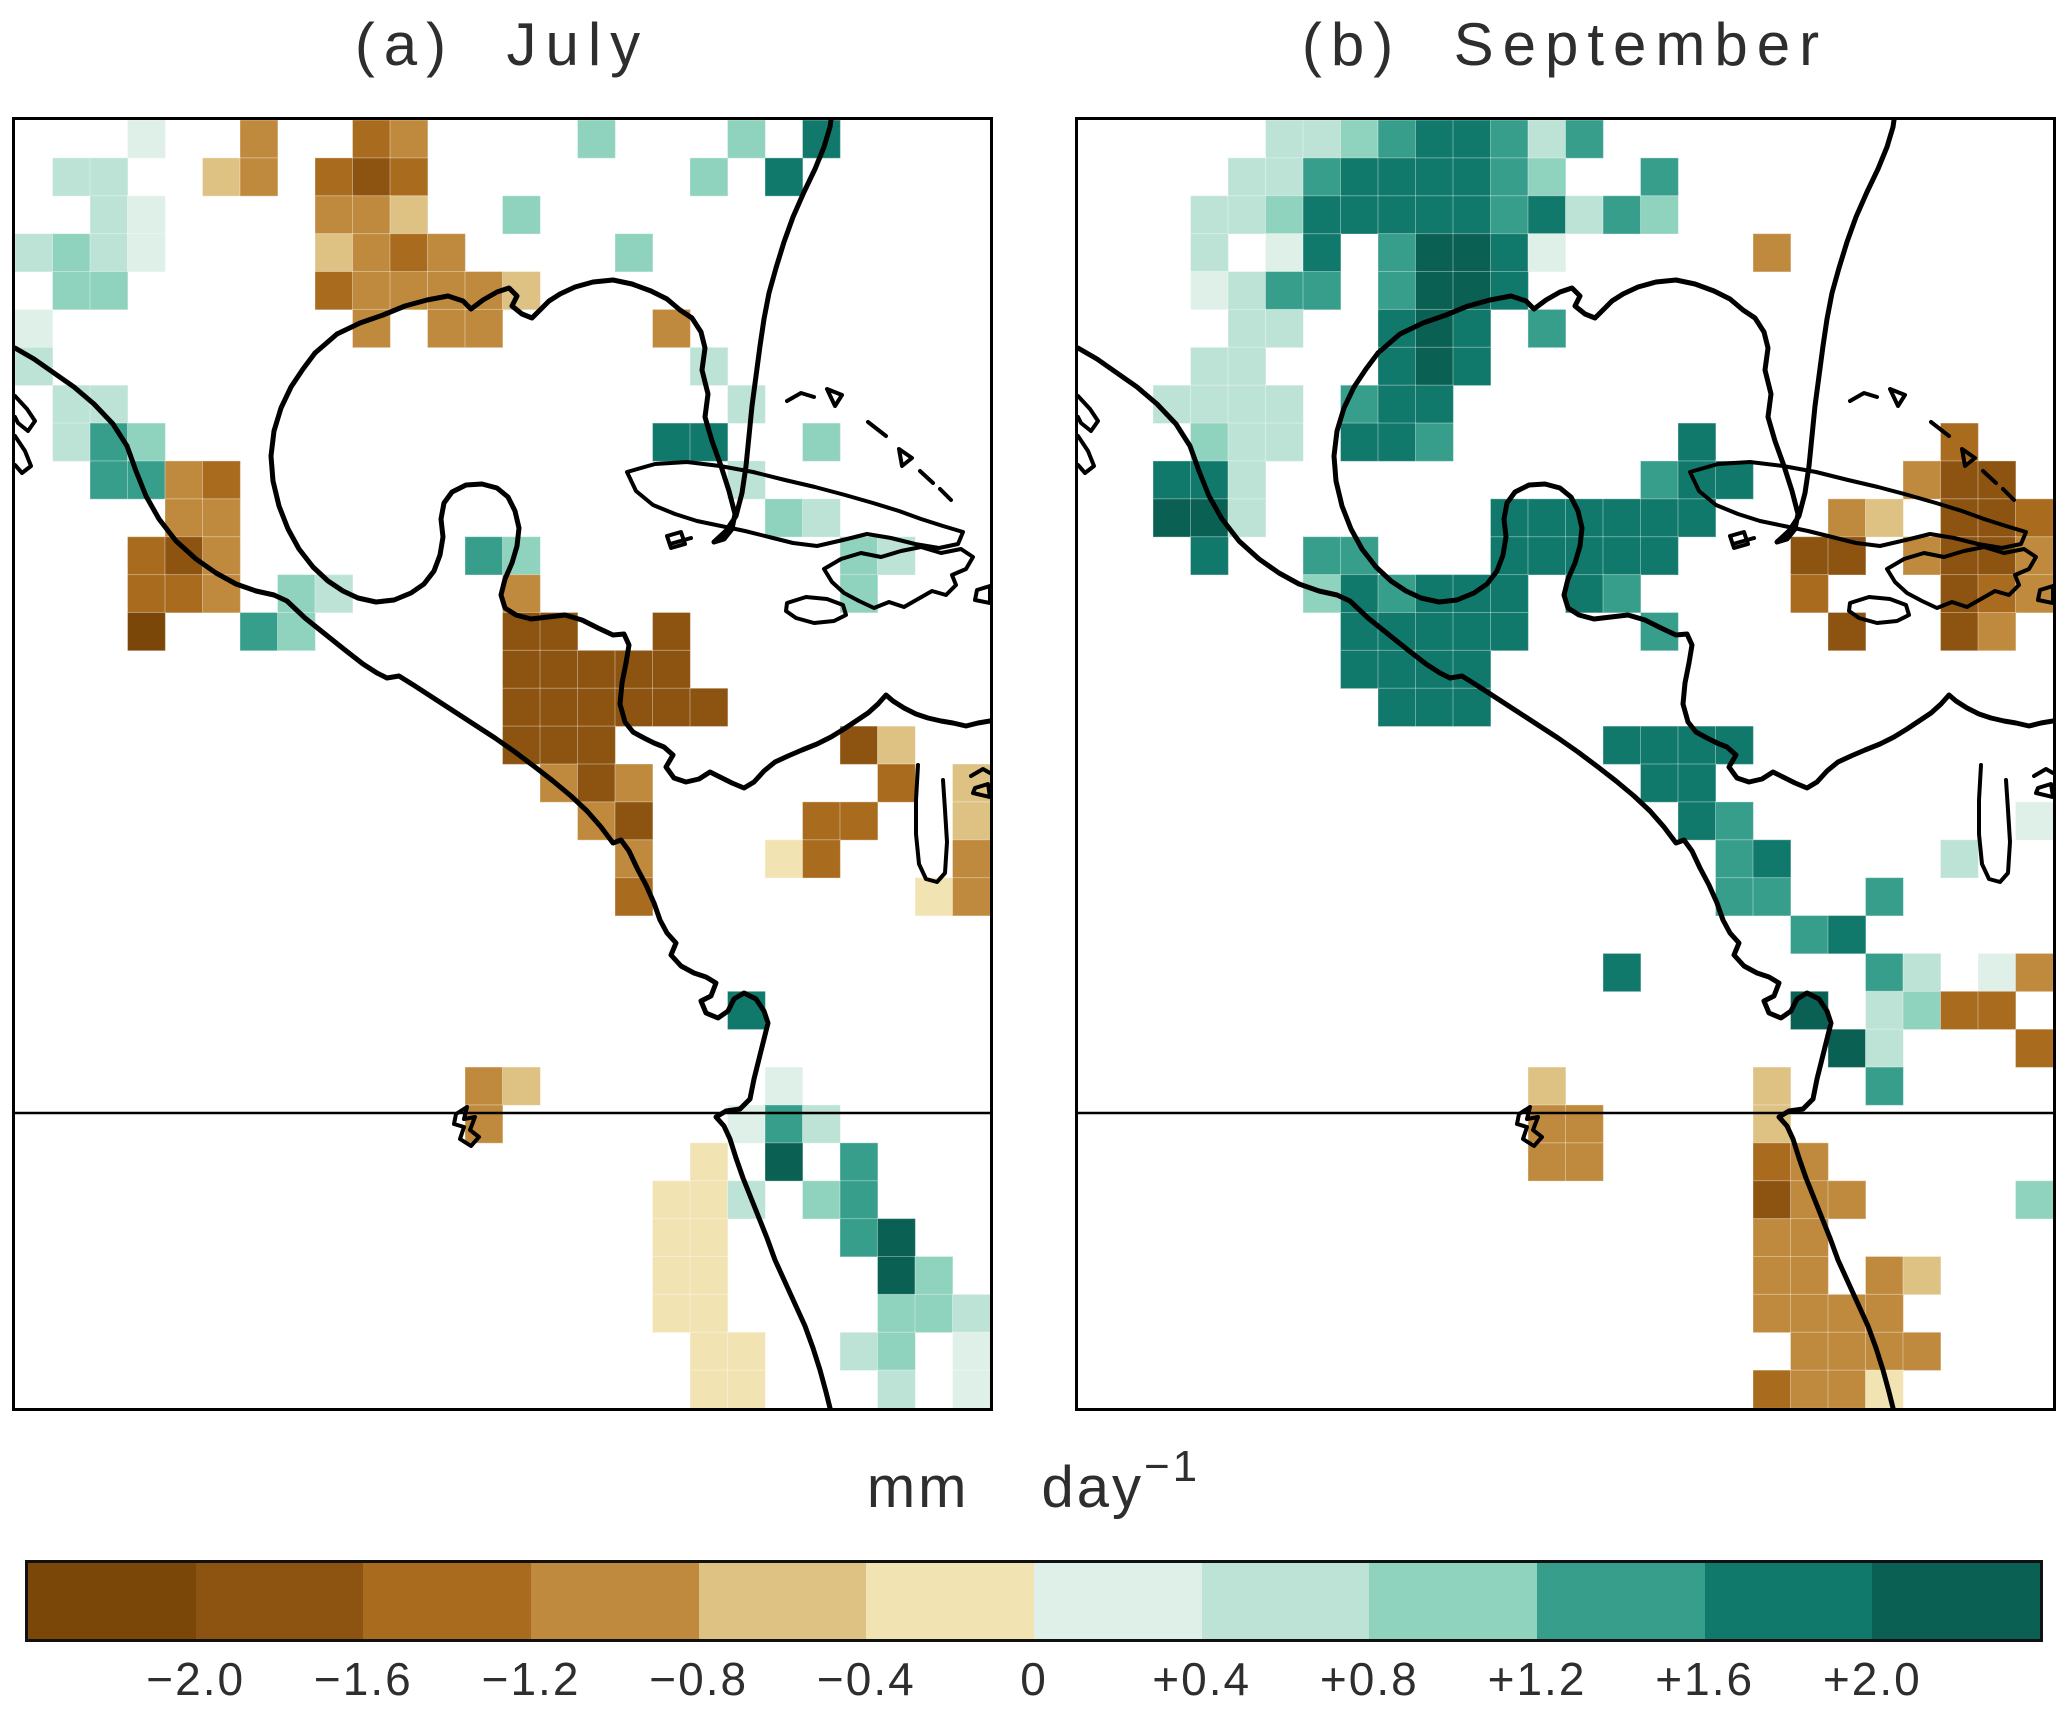  What do you see at coordinates (1202, 1679) in the screenshot?
I see `colorbar-tick-label: +0.4` at bounding box center [1202, 1679].